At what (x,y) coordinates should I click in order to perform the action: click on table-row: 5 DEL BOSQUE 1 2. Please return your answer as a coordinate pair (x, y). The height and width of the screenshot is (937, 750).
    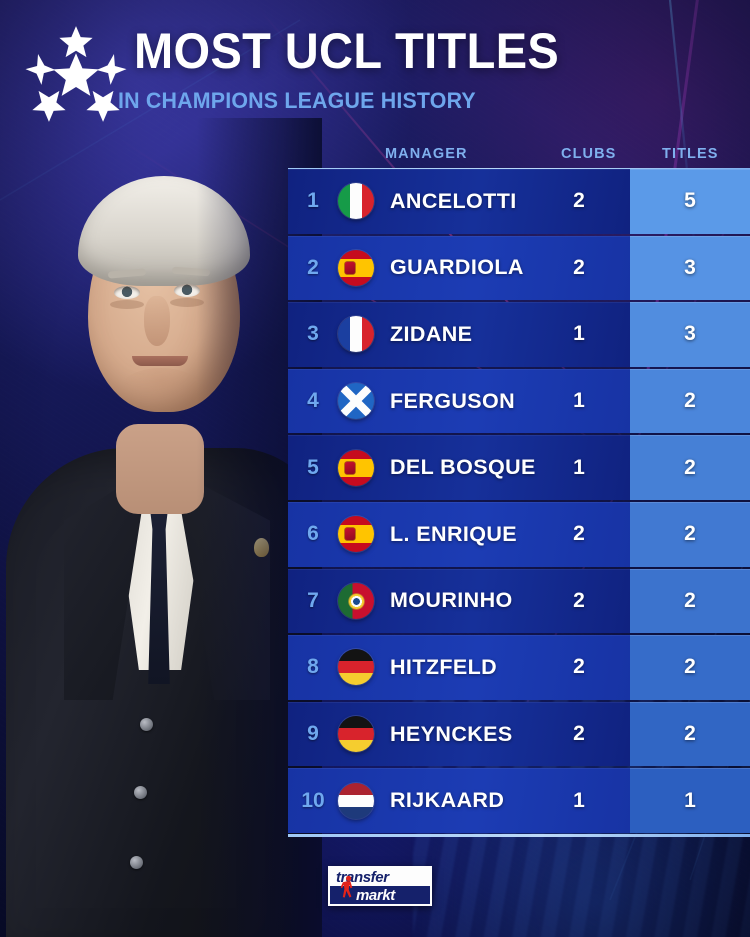
    Looking at the image, I should click on (519, 467).